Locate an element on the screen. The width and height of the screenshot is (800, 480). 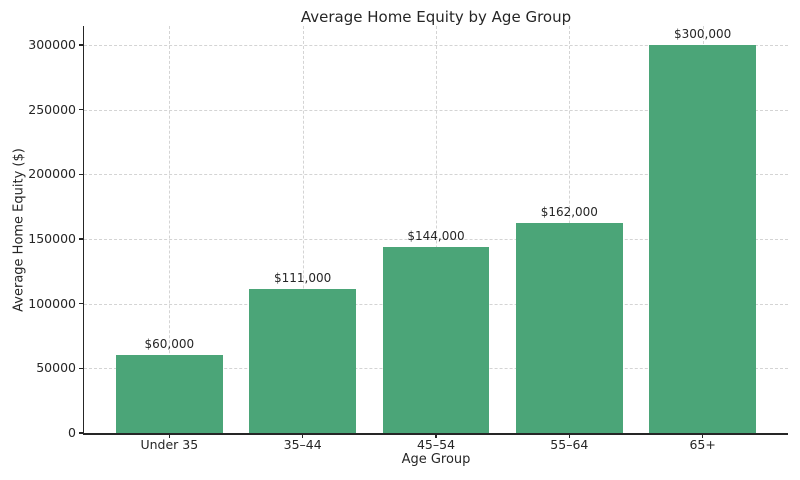
bar-value-label: $111,000 is located at coordinates (303, 278).